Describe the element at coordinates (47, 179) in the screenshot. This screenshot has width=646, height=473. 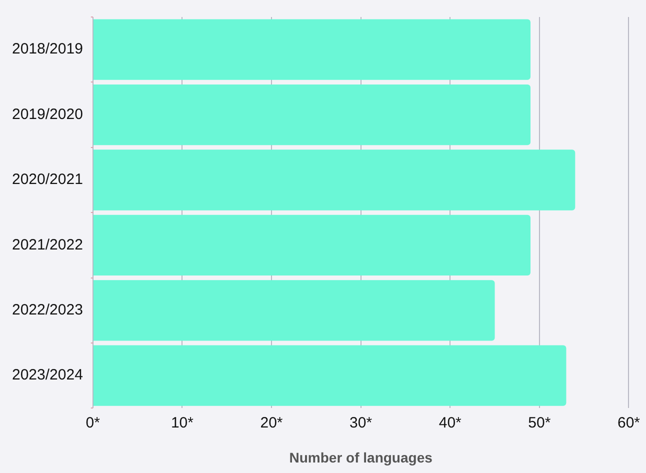
I see `y-tick-label: 2020/2021` at that location.